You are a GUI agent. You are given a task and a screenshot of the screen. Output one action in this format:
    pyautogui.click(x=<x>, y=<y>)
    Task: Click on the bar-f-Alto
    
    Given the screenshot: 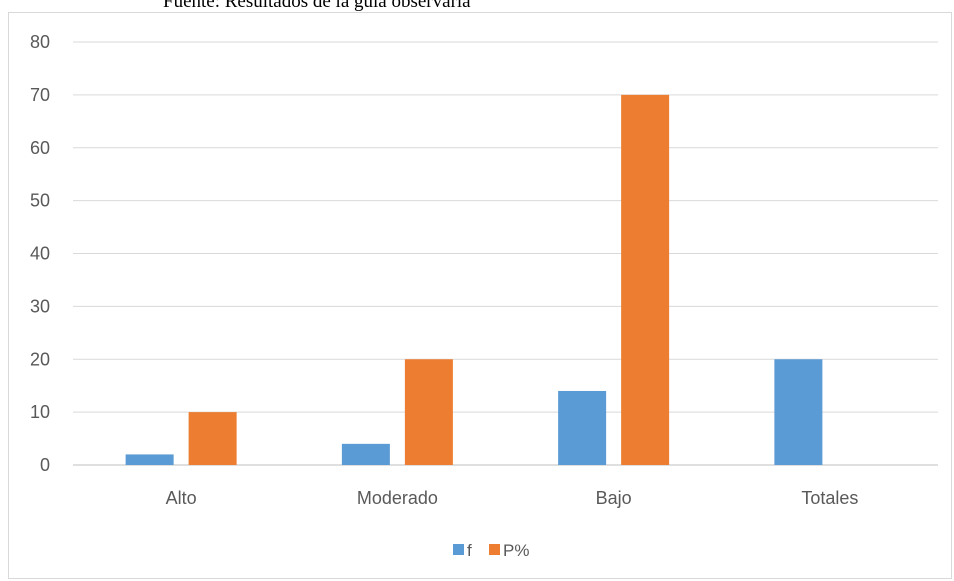 What is the action you would take?
    pyautogui.click(x=149, y=459)
    